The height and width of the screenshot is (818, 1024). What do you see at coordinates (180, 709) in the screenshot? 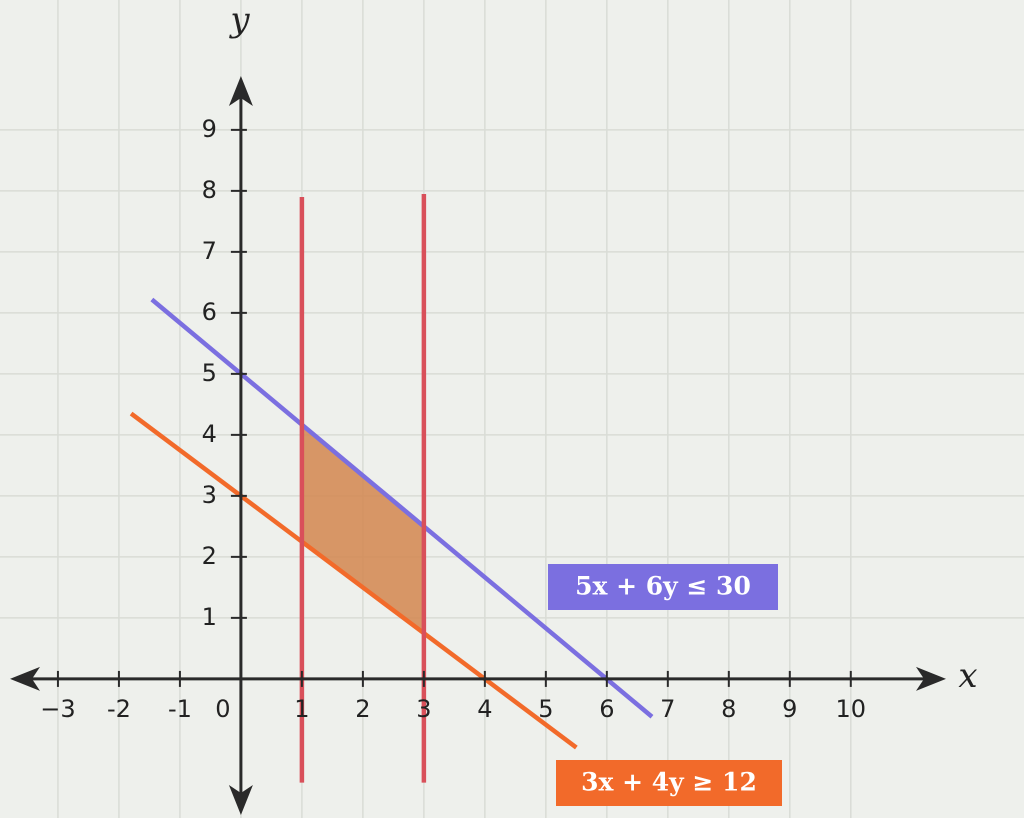
I see `x-tick-label: -1` at bounding box center [180, 709].